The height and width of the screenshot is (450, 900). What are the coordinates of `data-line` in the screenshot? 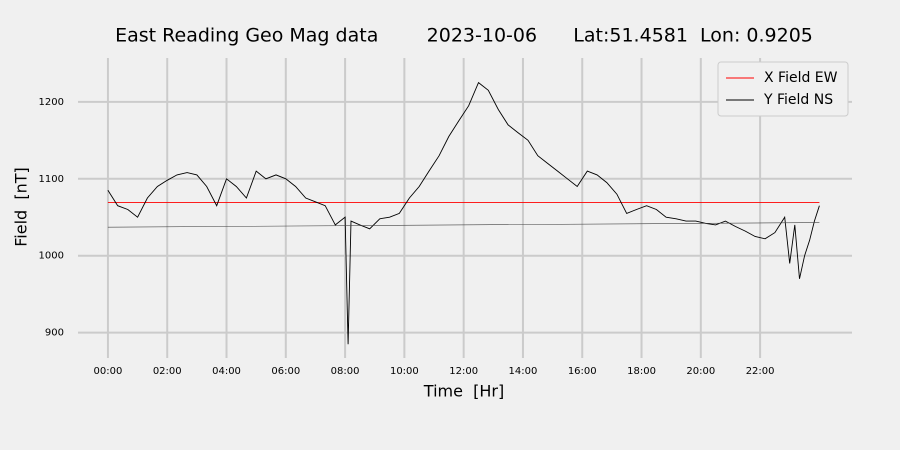 It's located at (463, 225).